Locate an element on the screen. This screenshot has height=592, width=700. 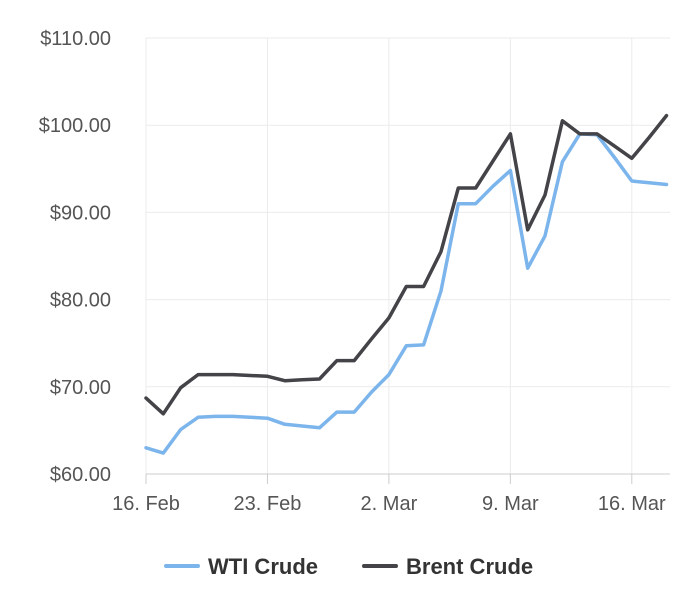
x-tick-label: 23. Feb is located at coordinates (268, 504).